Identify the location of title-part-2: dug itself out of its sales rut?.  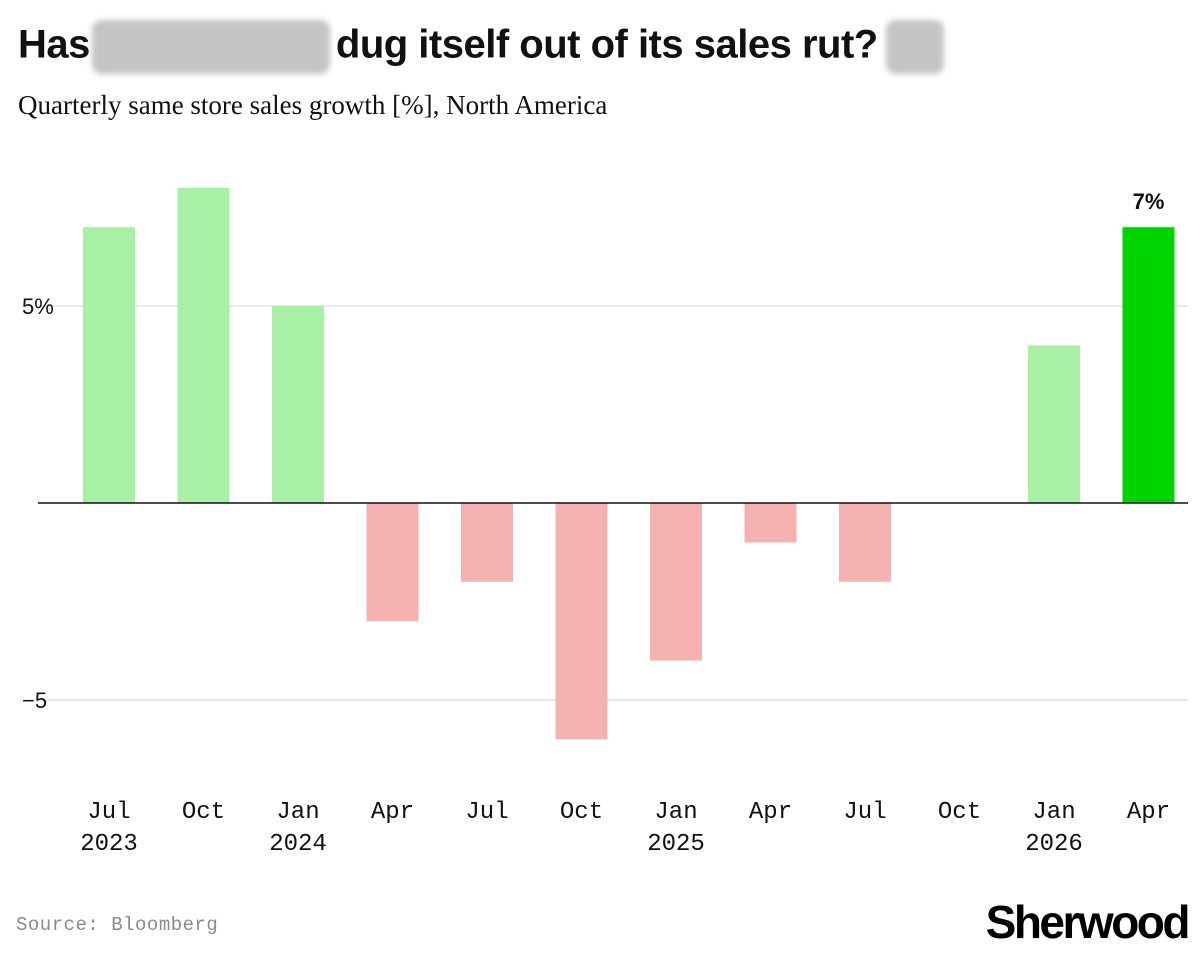
(606, 44).